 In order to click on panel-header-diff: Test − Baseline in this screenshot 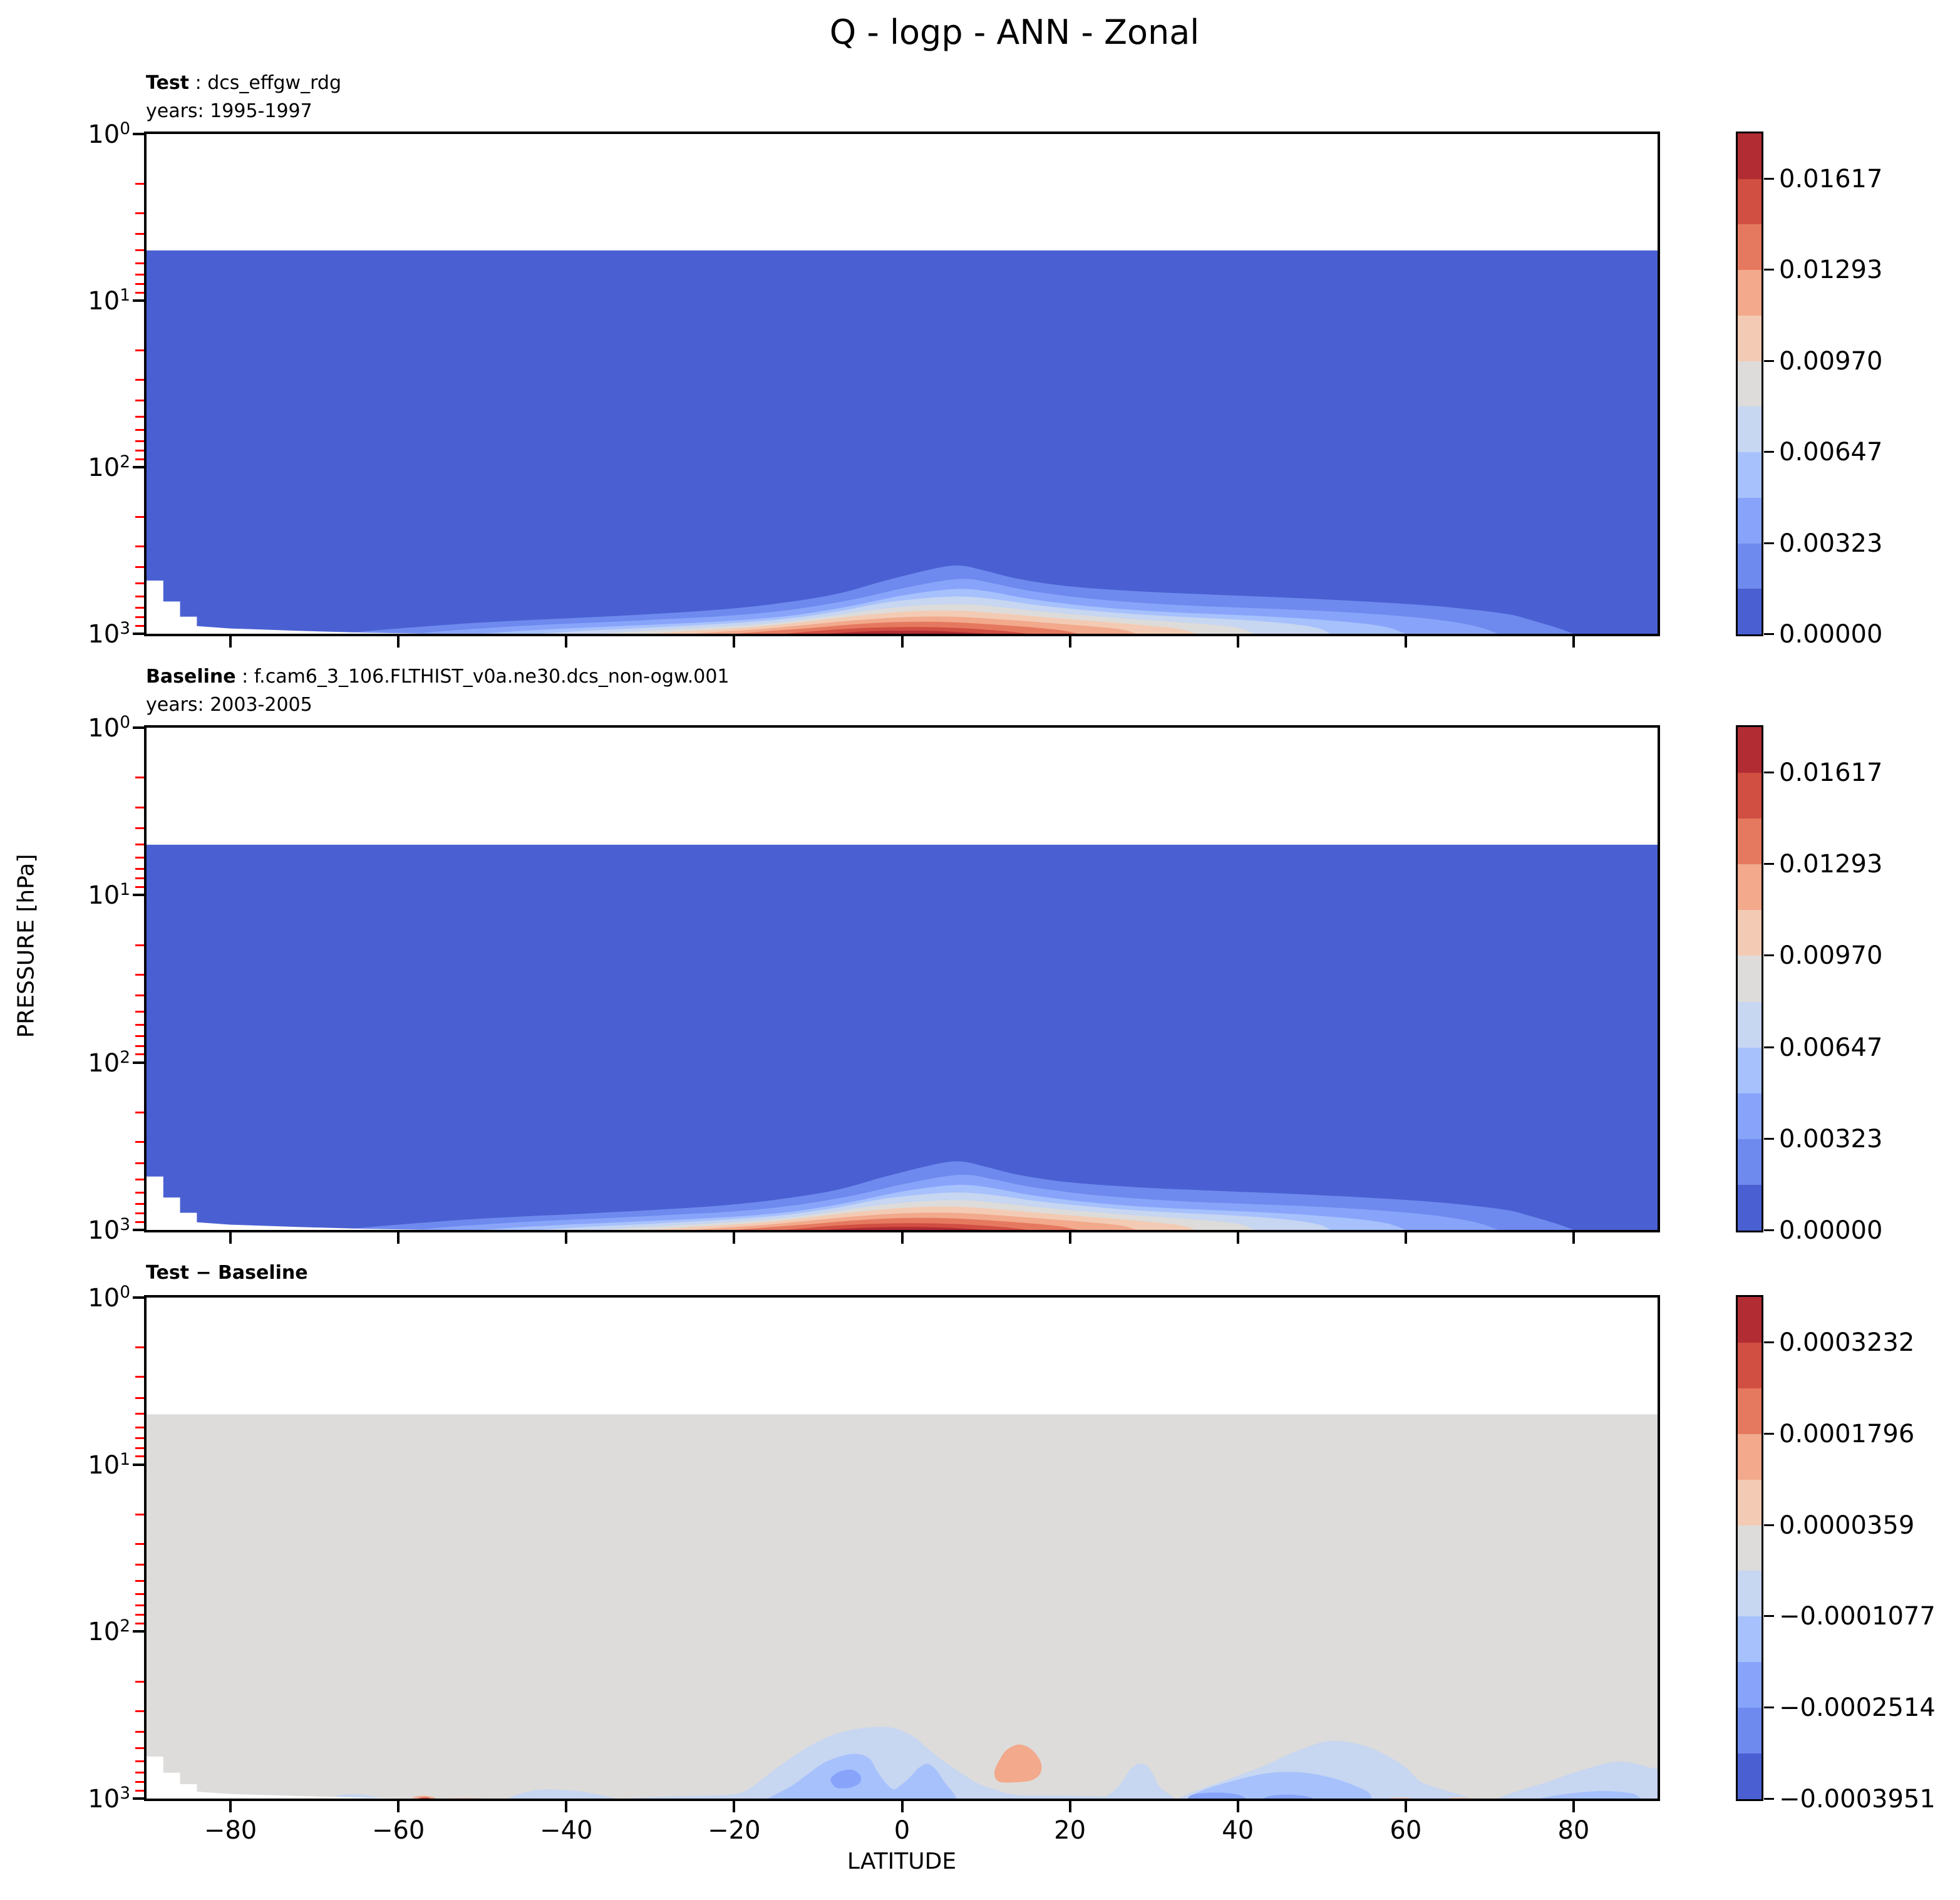, I will do `click(227, 1273)`.